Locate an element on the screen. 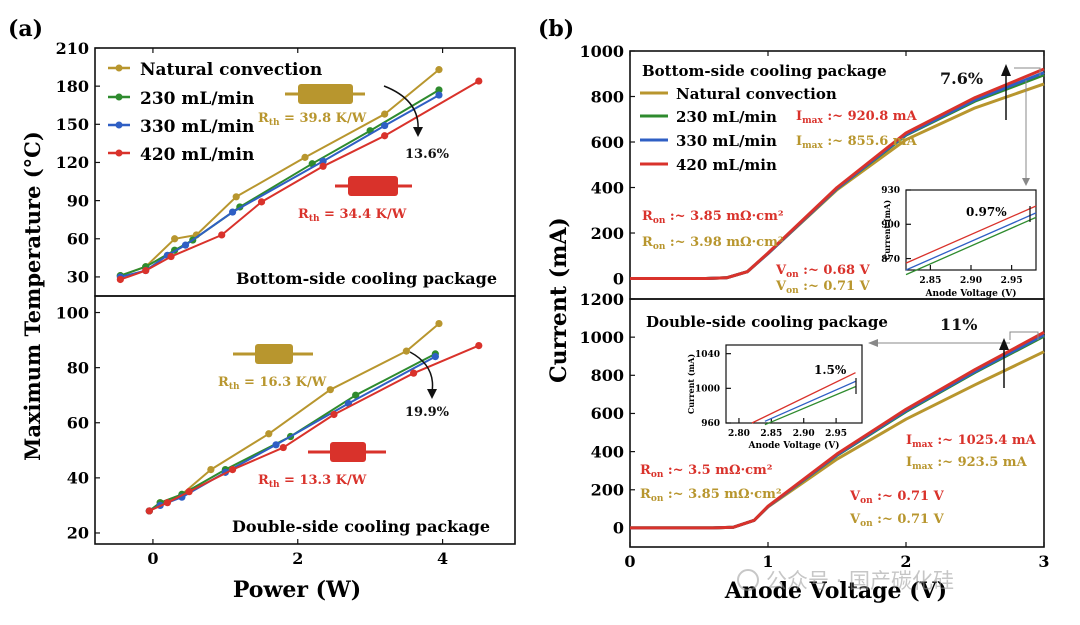  b-xtick-label: 0 is located at coordinates (629, 561).